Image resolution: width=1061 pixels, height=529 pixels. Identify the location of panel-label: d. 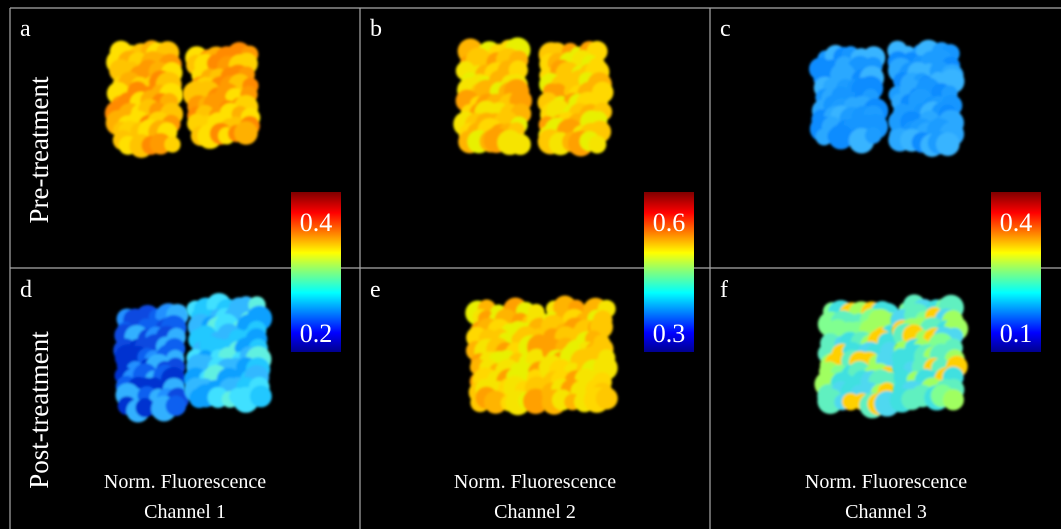
(26, 290).